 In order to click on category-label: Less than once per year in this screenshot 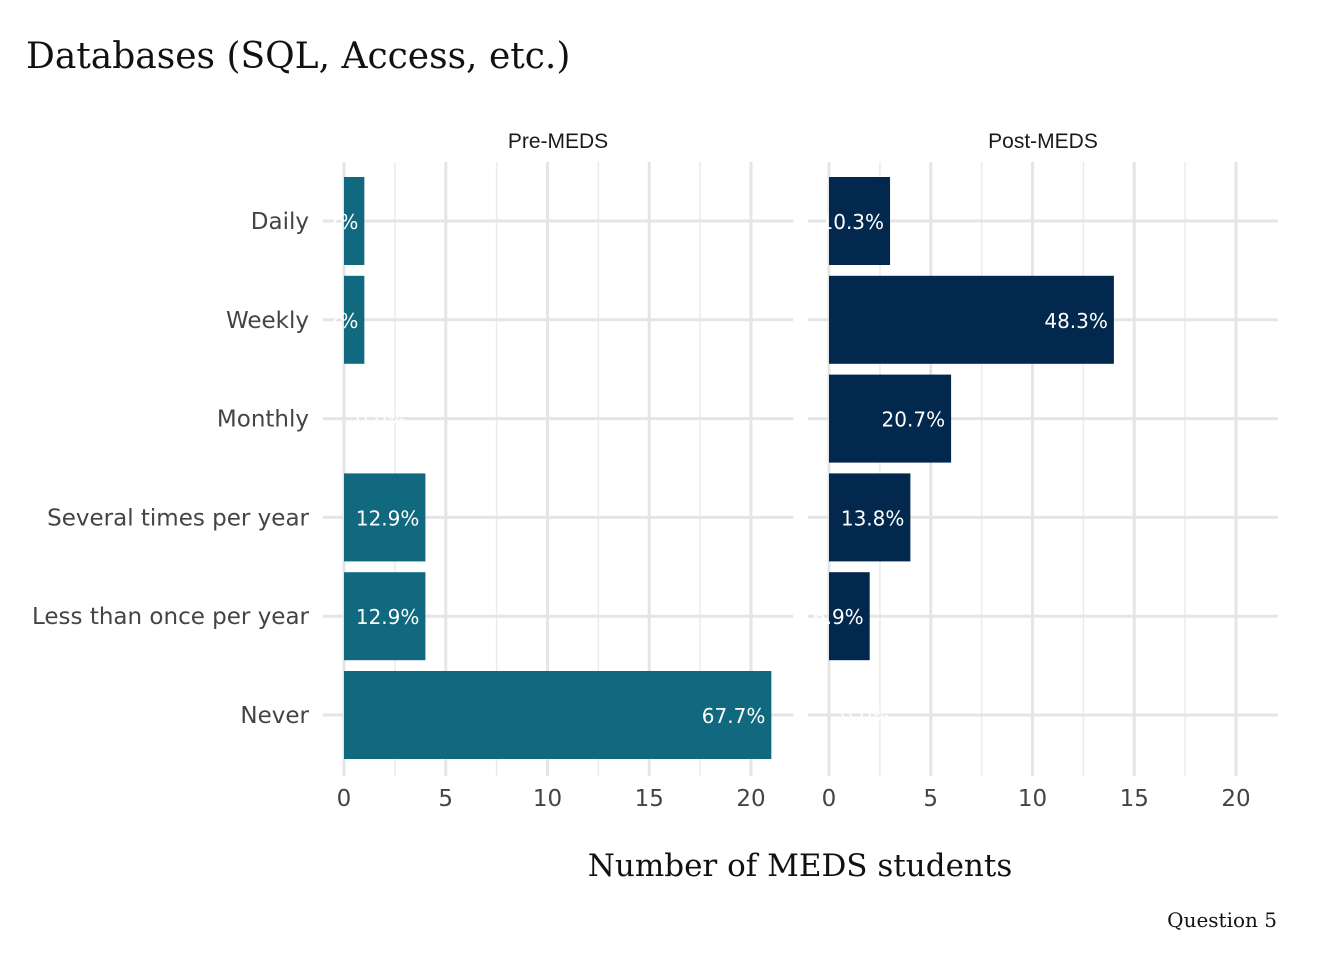, I will do `click(171, 617)`.